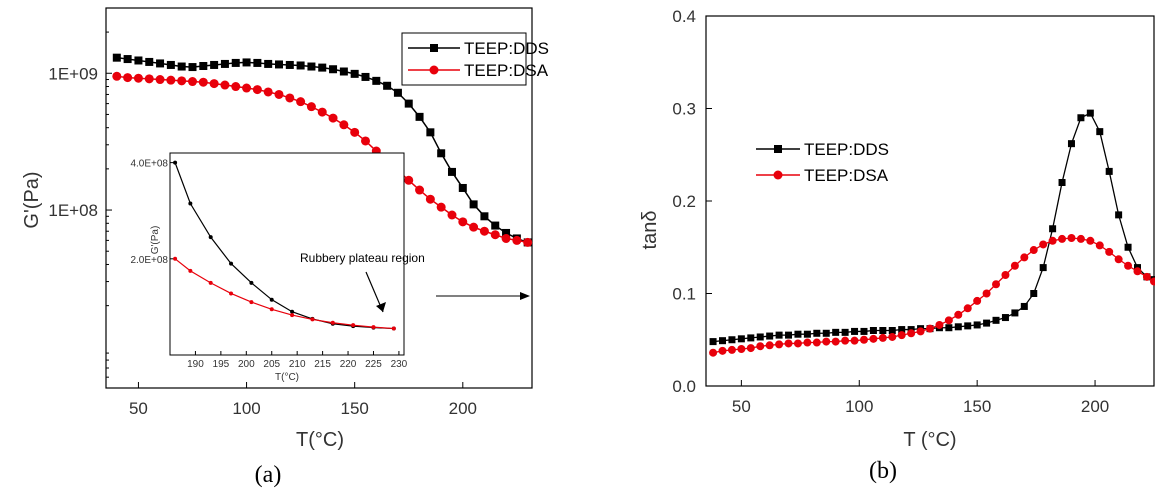  Describe the element at coordinates (284, 245) in the screenshot. I see `inset-series` at that location.